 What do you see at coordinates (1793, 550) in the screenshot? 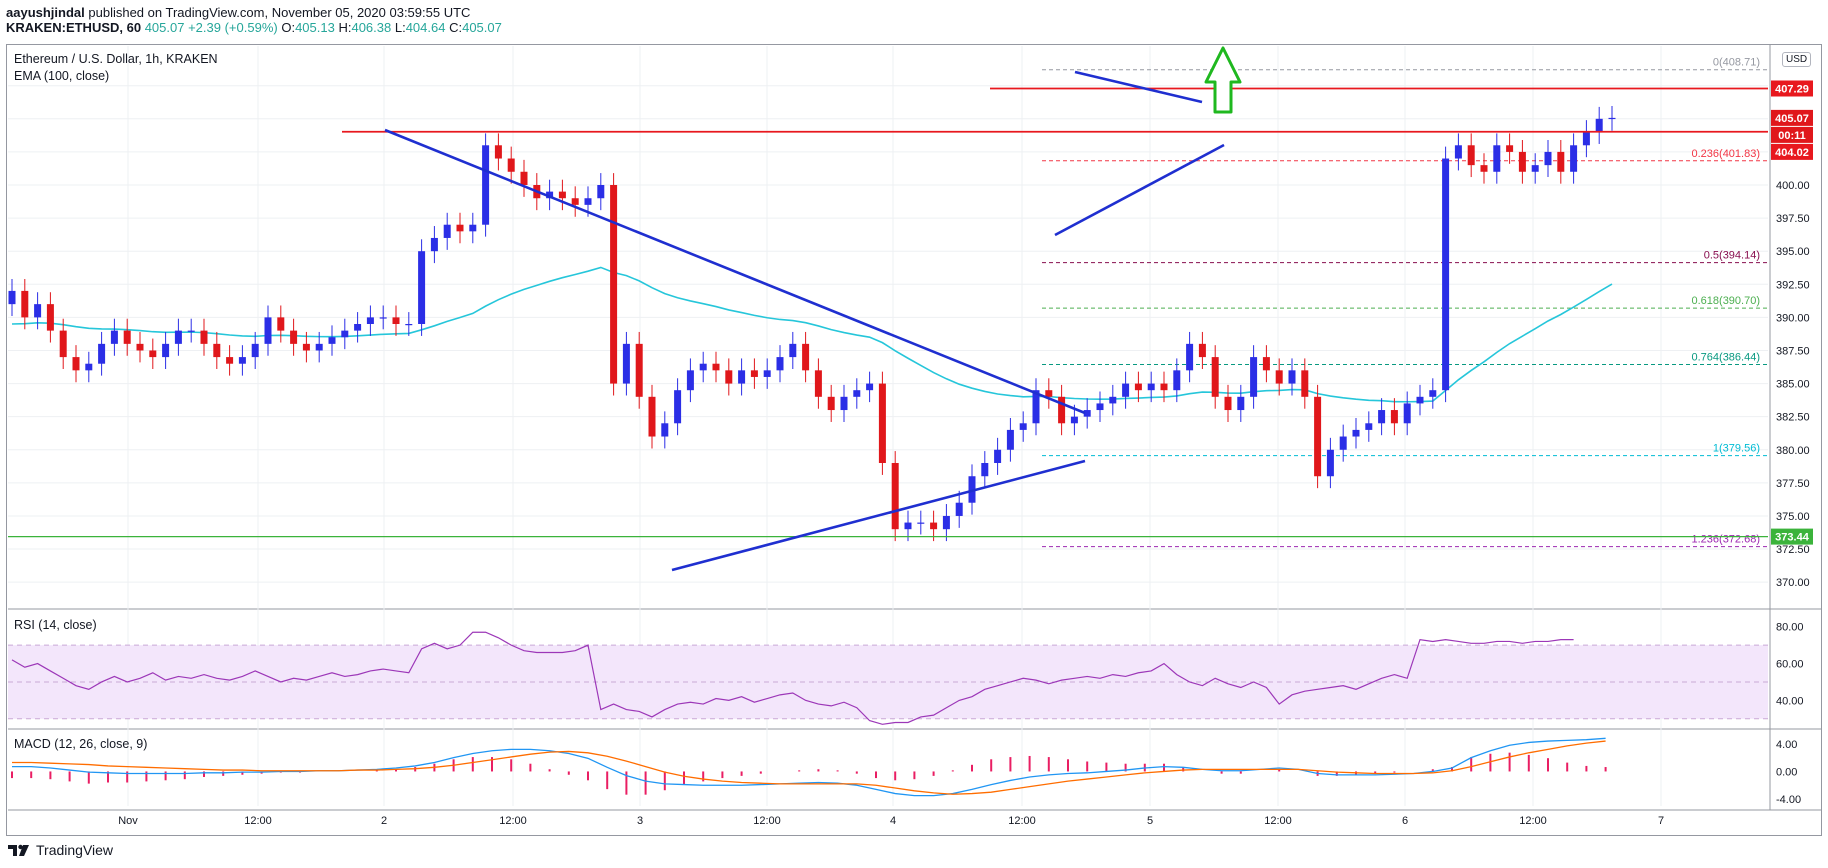
I see `price-tick-label: 372.50` at bounding box center [1793, 550].